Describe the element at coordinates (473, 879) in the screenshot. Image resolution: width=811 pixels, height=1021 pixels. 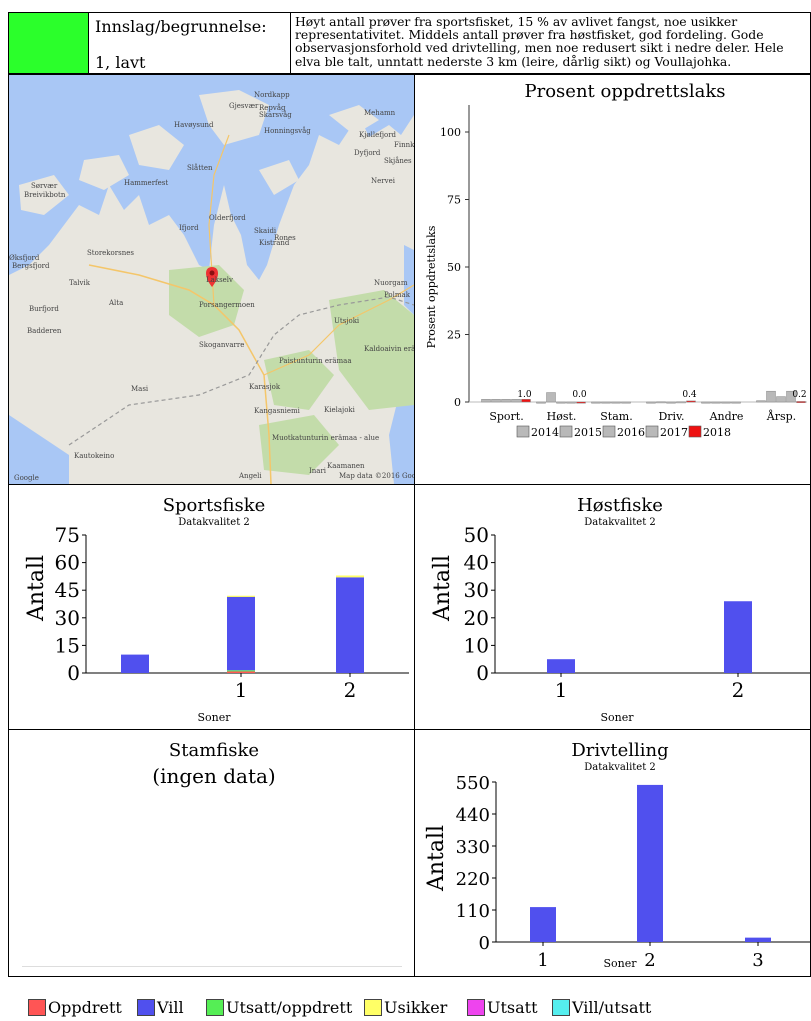
I see `y-tick-label: 220` at that location.